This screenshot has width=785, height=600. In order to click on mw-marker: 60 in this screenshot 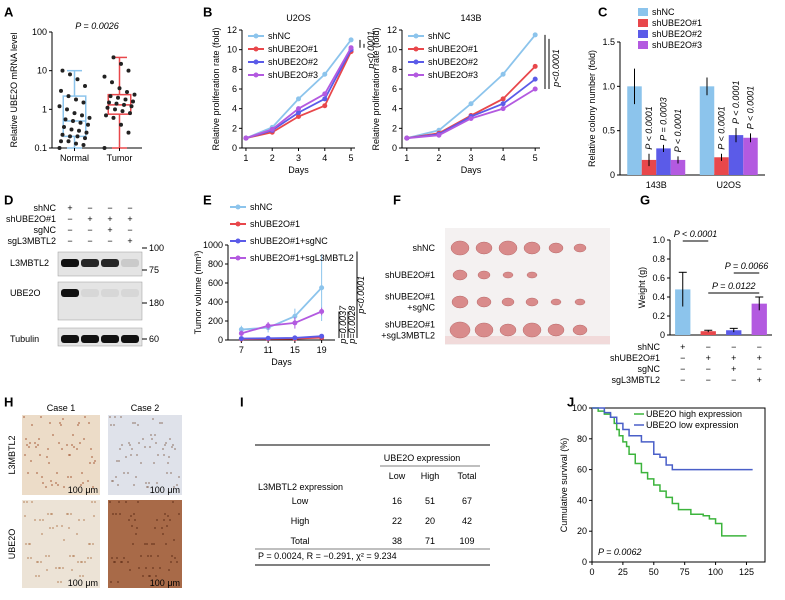, I will do `click(154, 339)`.